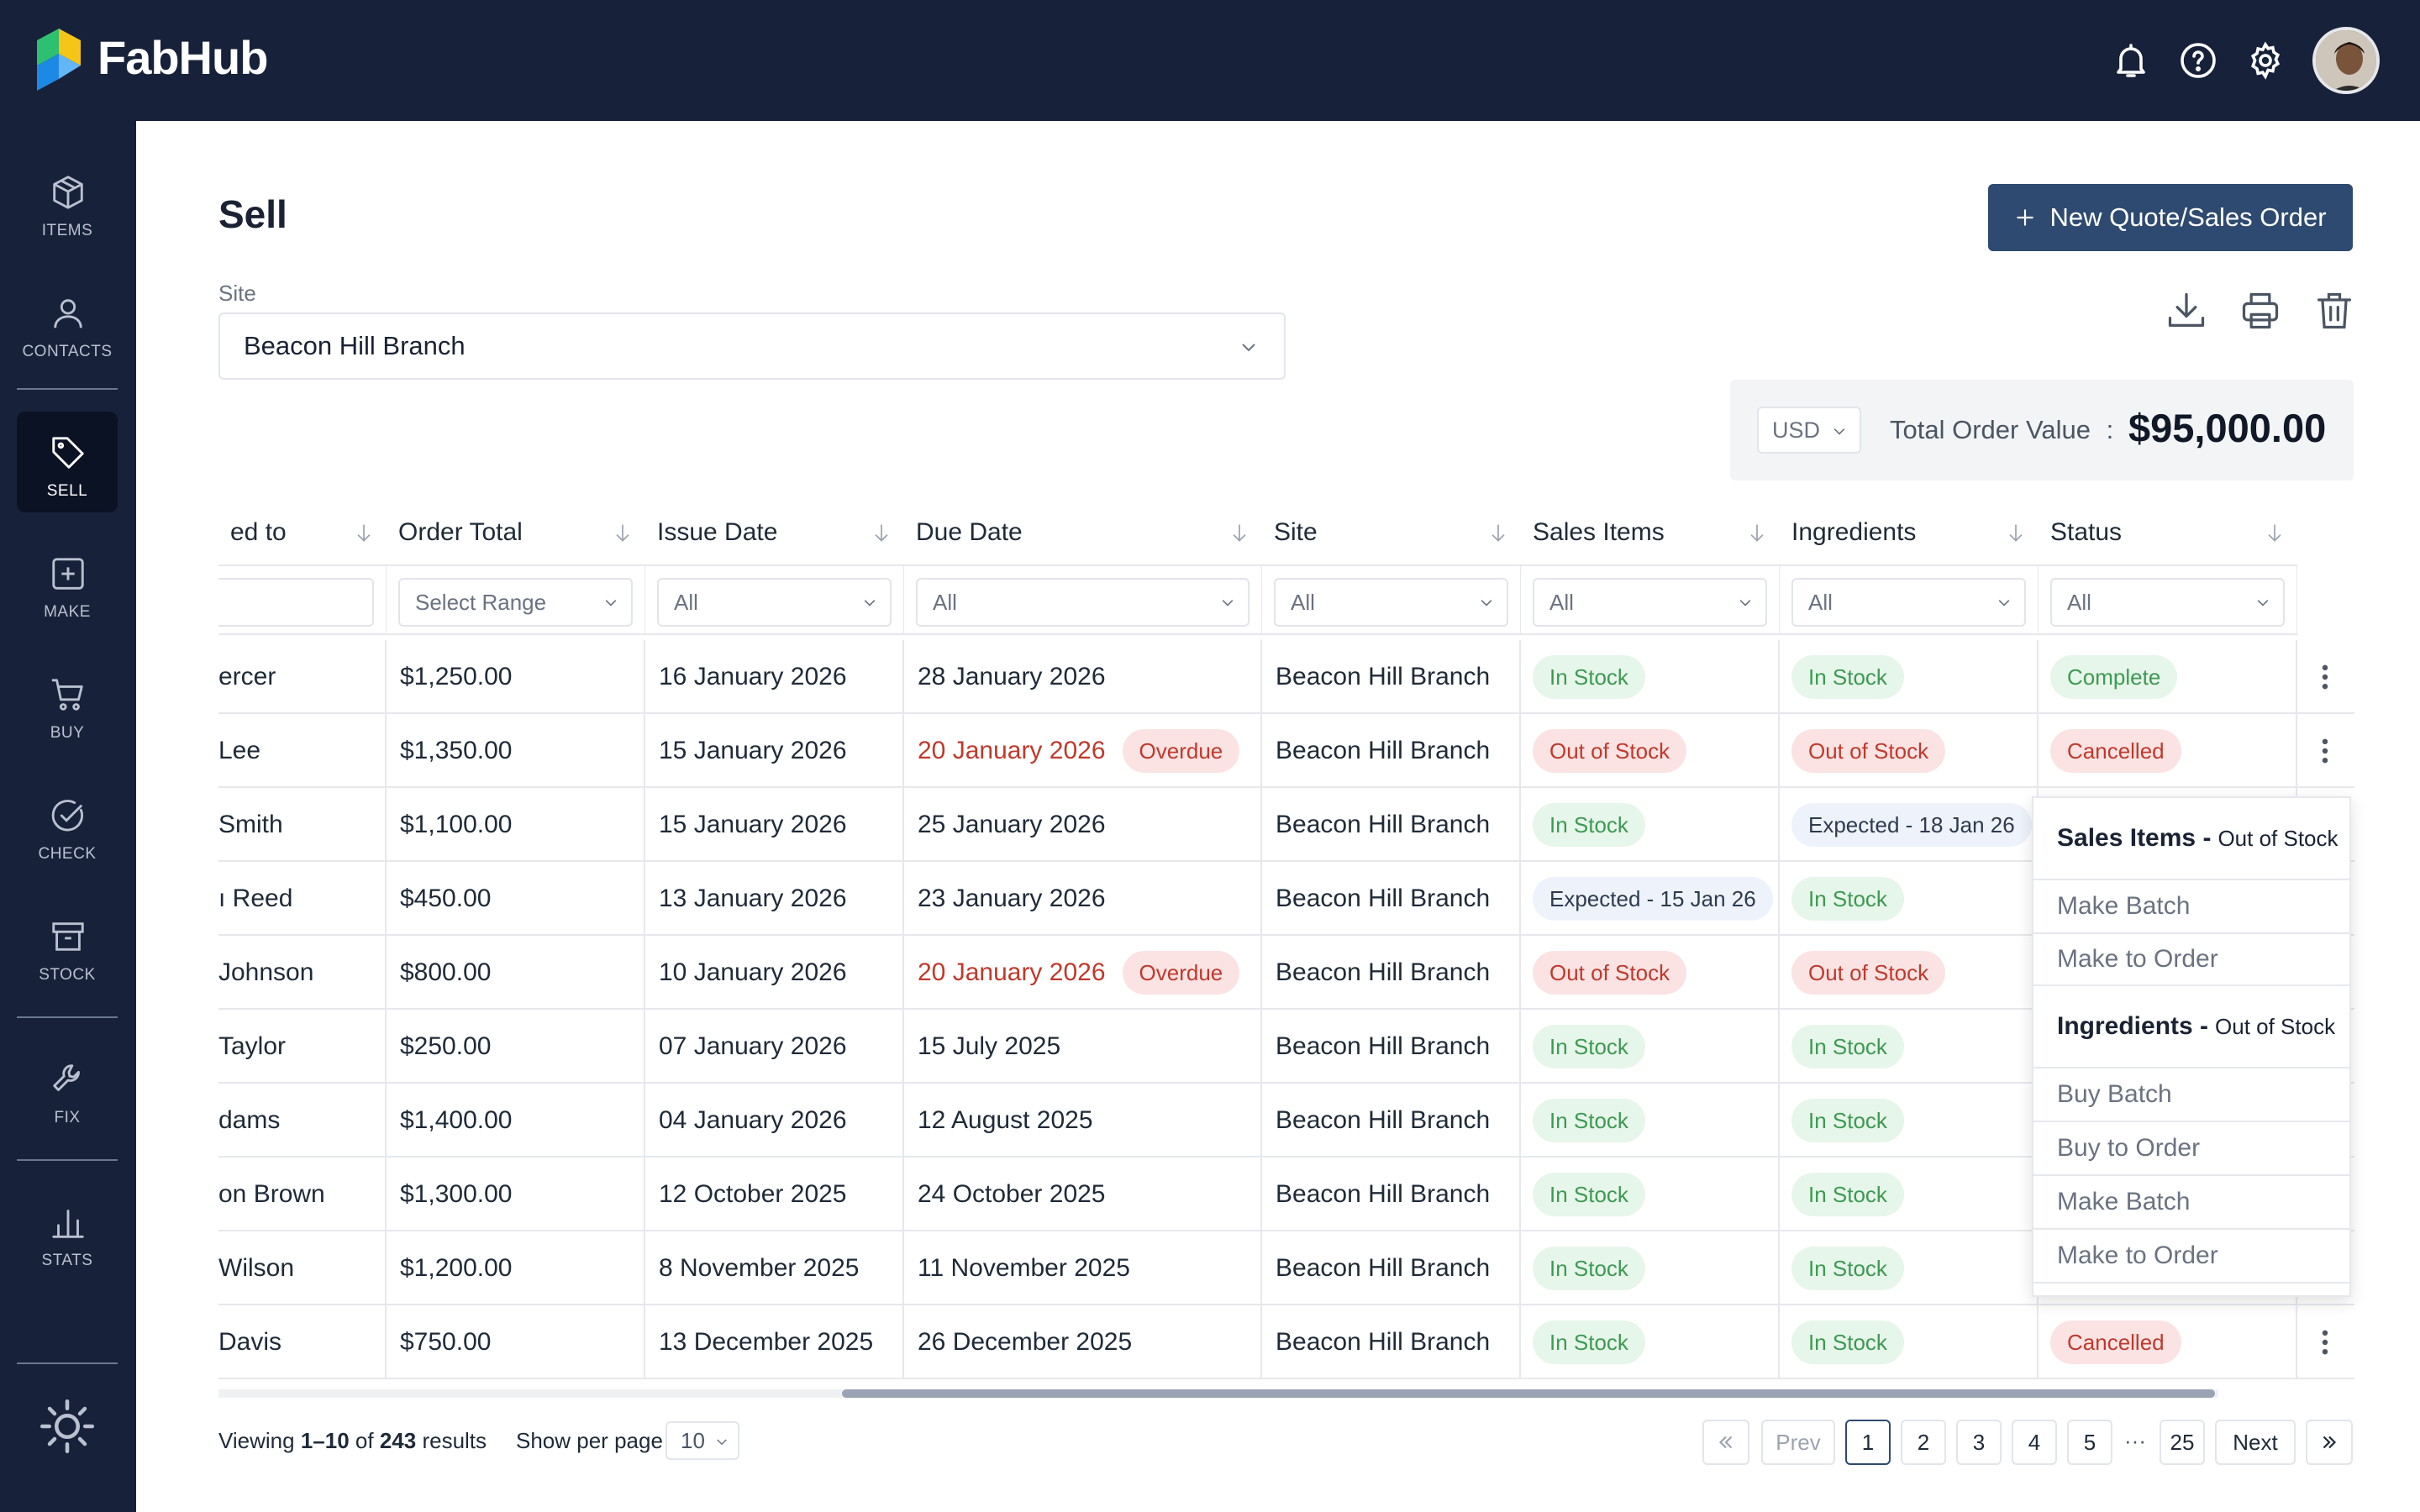 The image size is (2420, 1512). I want to click on filter-due-date-select: All, so click(1082, 602).